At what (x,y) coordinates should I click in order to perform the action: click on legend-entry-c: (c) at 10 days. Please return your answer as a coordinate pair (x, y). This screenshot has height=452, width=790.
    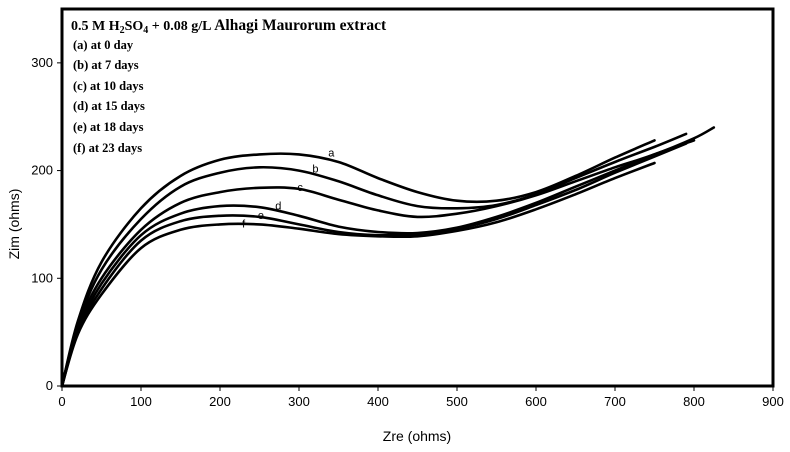
    Looking at the image, I should click on (108, 86).